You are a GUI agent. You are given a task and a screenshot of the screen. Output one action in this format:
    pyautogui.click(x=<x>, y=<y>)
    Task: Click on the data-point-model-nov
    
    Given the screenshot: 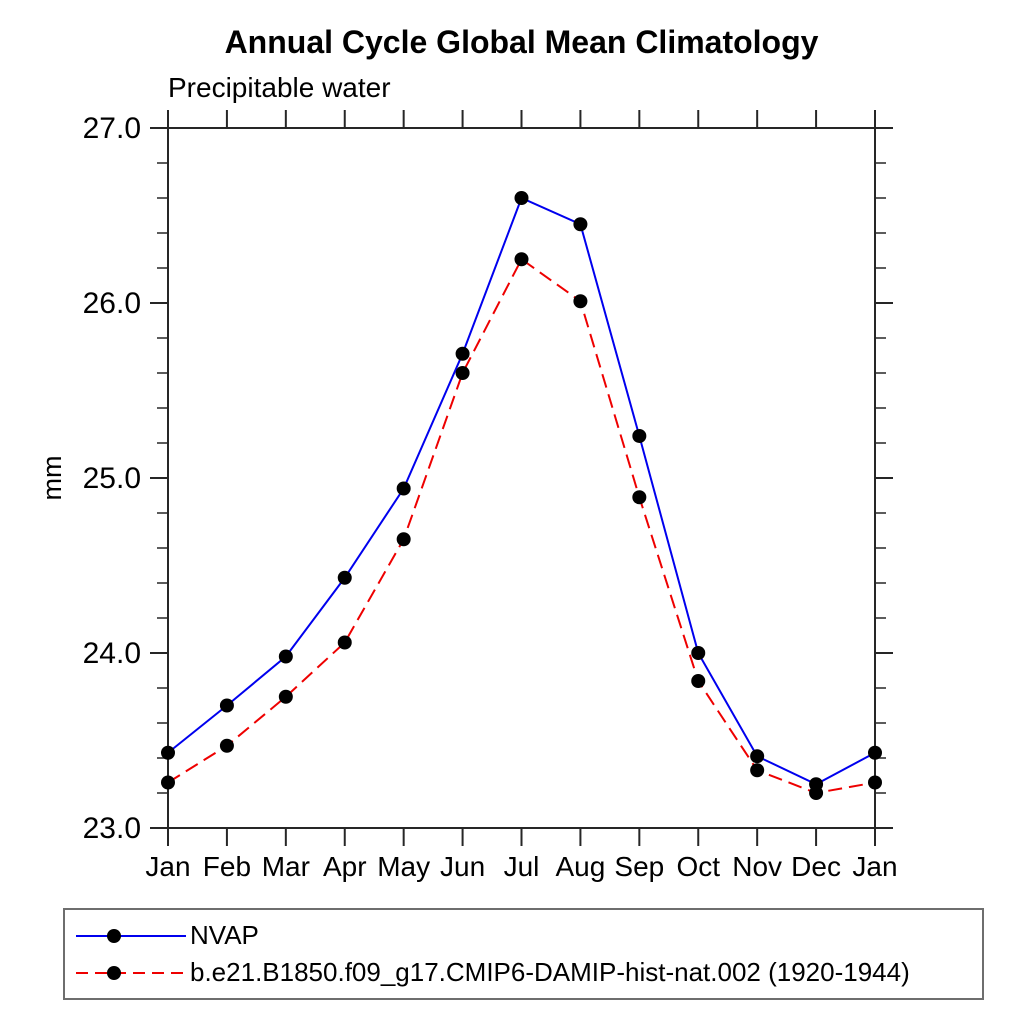 What is the action you would take?
    pyautogui.click(x=757, y=770)
    